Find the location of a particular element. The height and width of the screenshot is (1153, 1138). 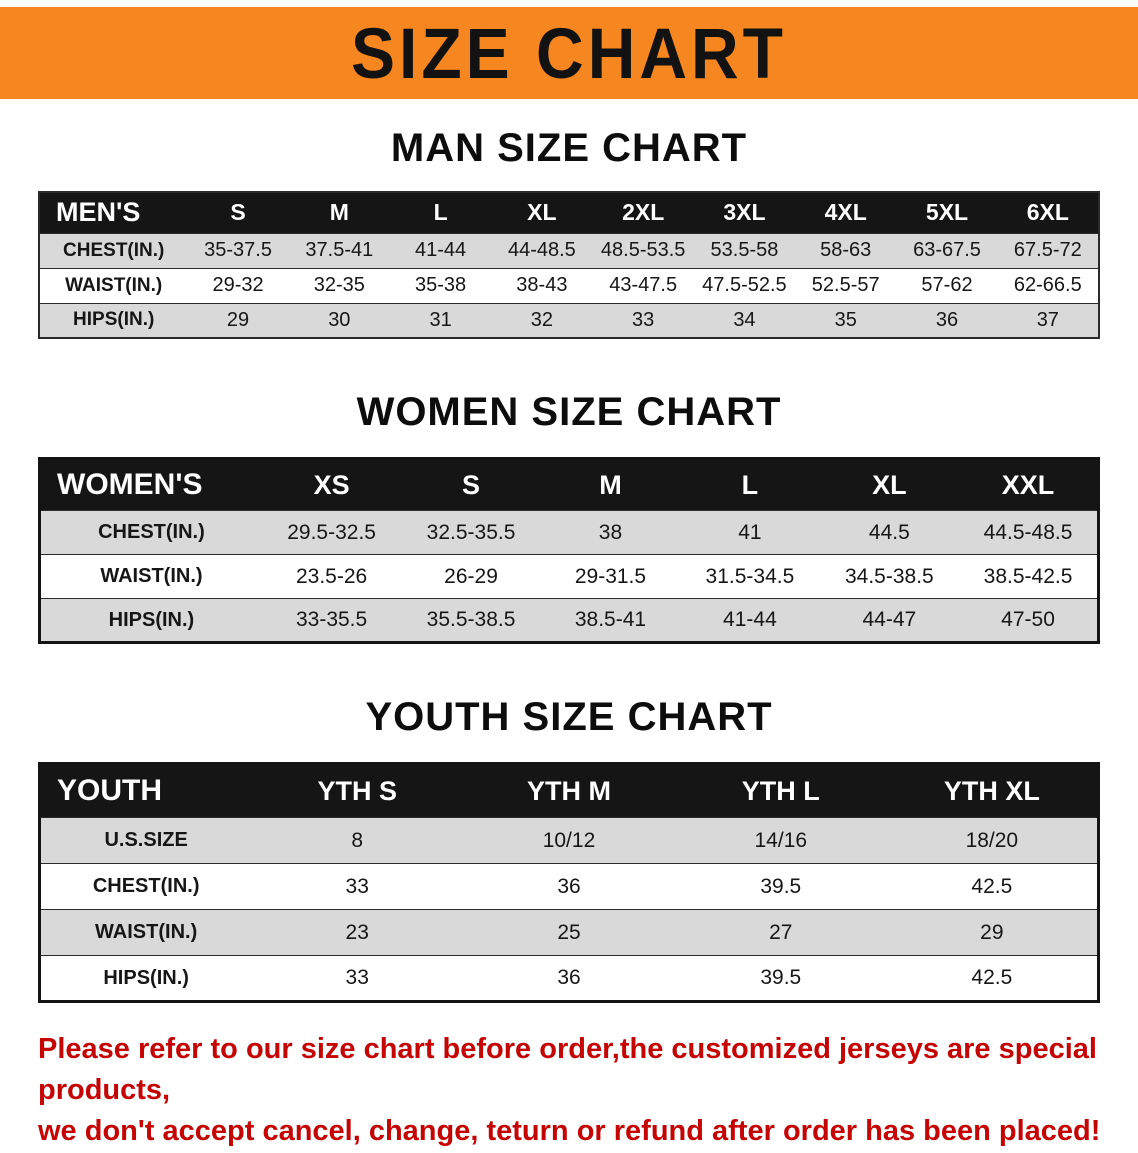

measurement-value: 29-31.5 is located at coordinates (610, 576).